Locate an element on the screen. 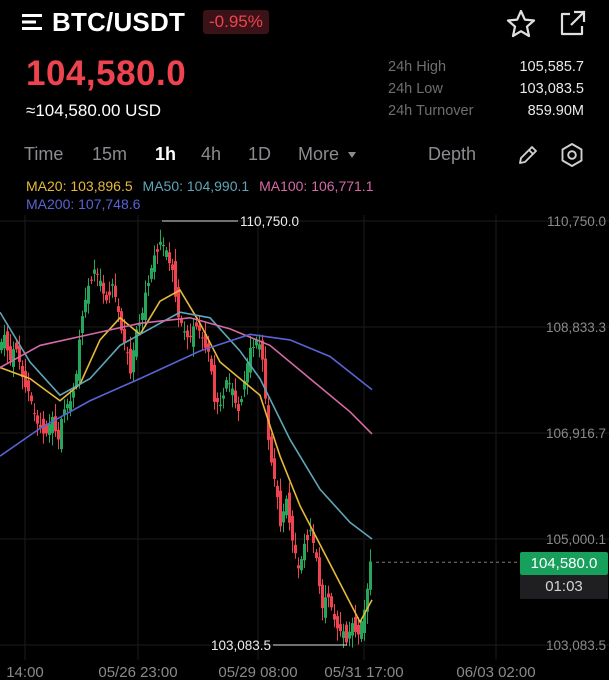  y-axis-tick-label: 108,833.3 is located at coordinates (576, 327).